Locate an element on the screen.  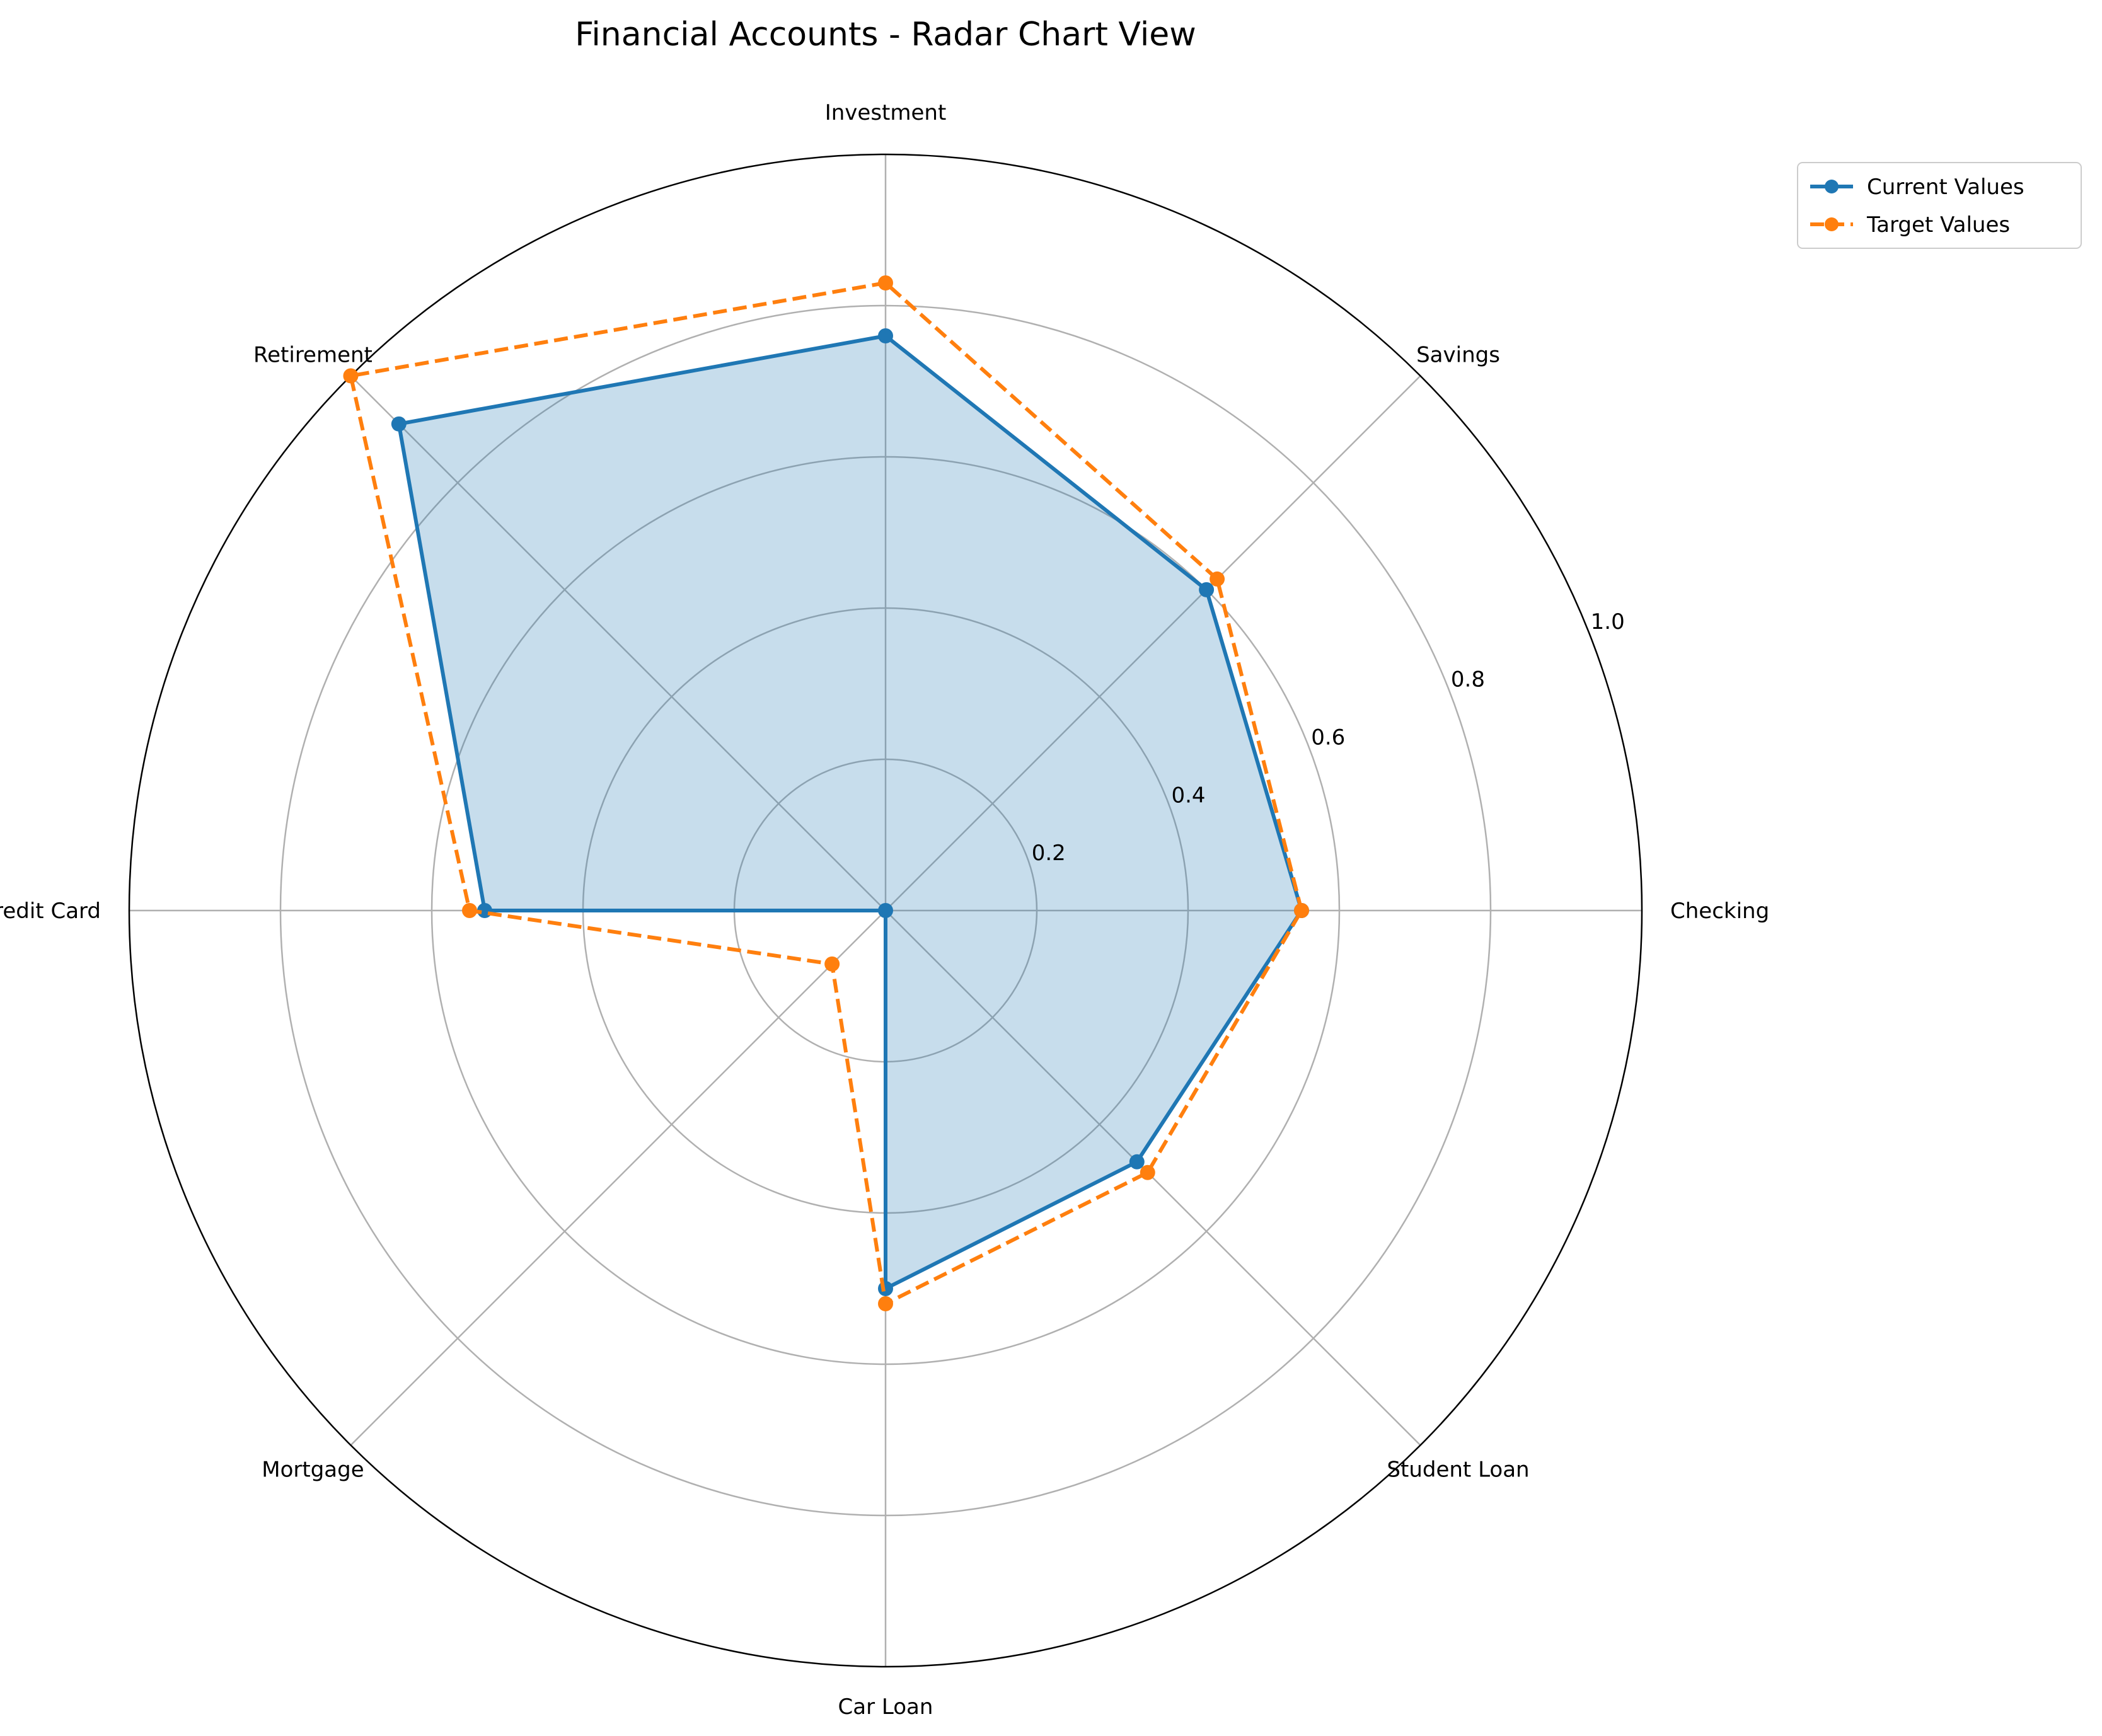
data-point-current-retirement is located at coordinates (399, 424).